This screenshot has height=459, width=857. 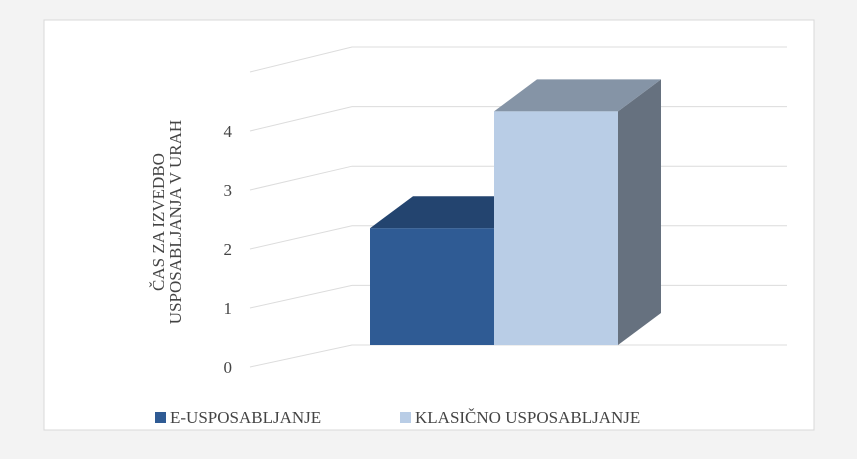 What do you see at coordinates (175, 222) in the screenshot?
I see `y-axis-title-line: USPOSABLJANJA V URAH` at bounding box center [175, 222].